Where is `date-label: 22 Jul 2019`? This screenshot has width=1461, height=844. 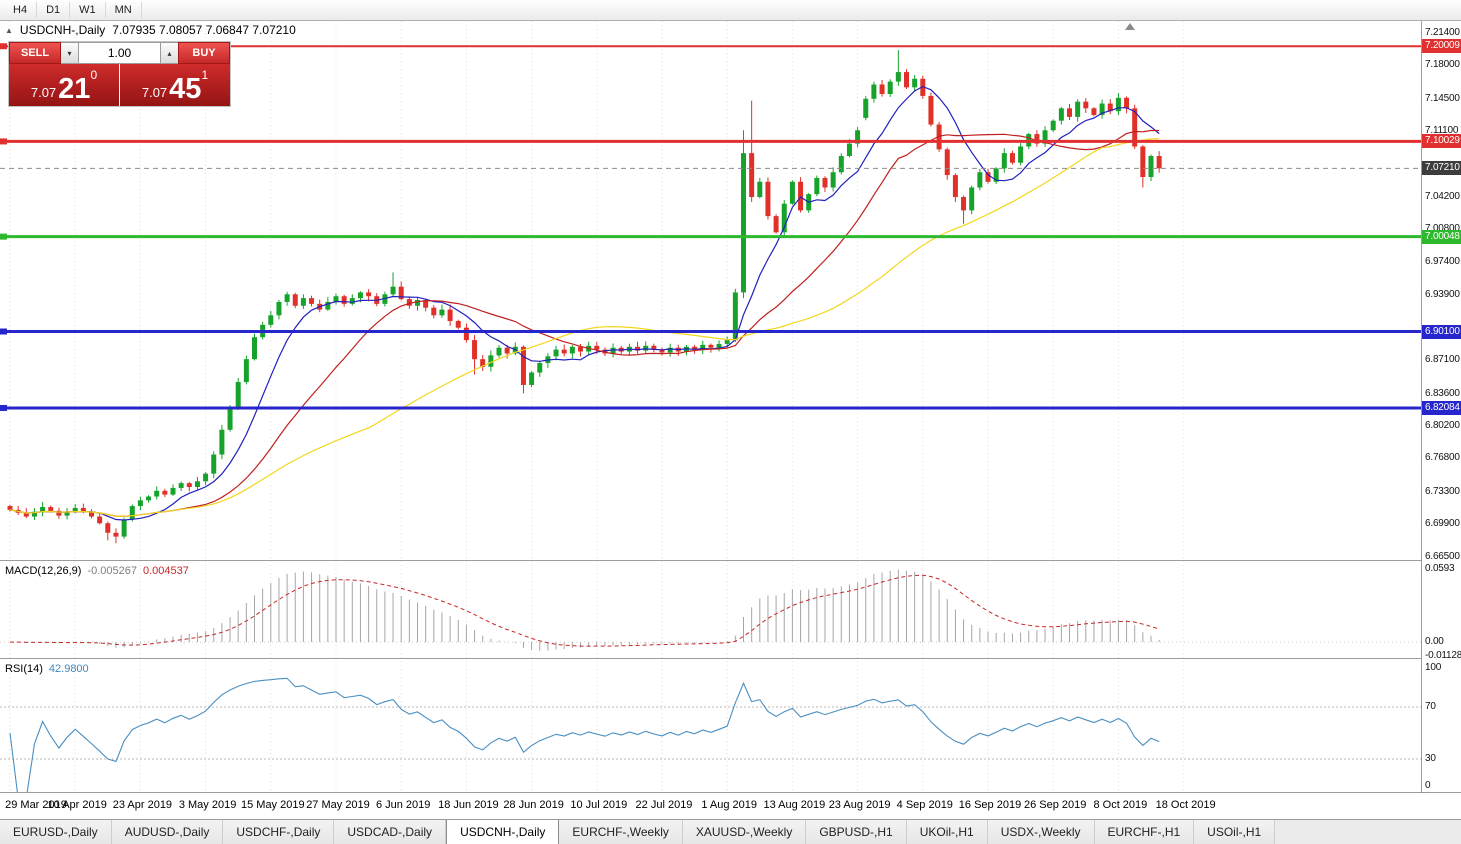
date-label: 22 Jul 2019 is located at coordinates (664, 805).